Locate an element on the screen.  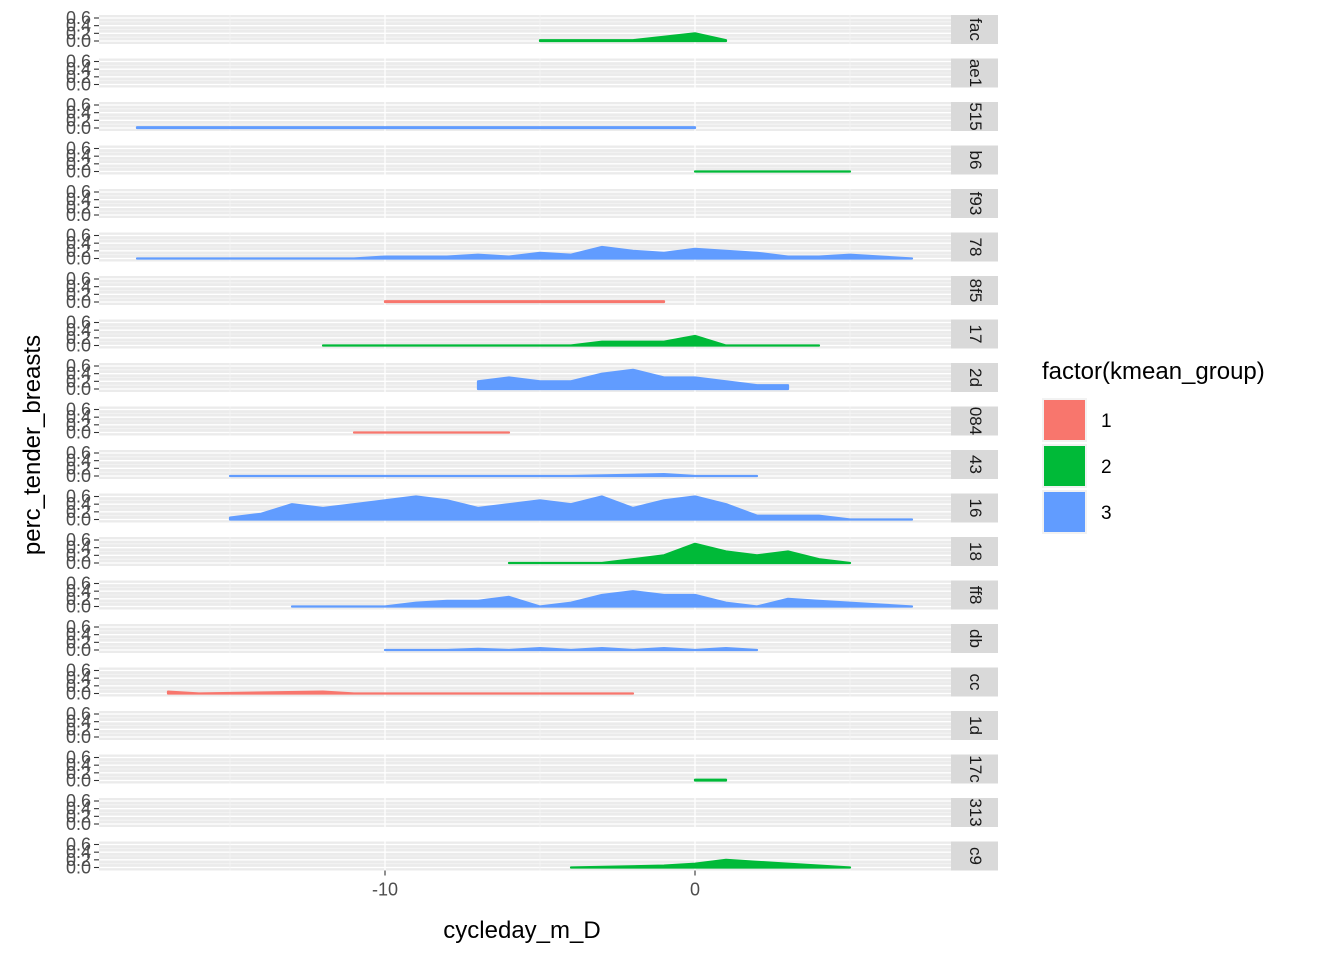
facet-panel: 0.00.20.40.6 17c is located at coordinates (532, 769).